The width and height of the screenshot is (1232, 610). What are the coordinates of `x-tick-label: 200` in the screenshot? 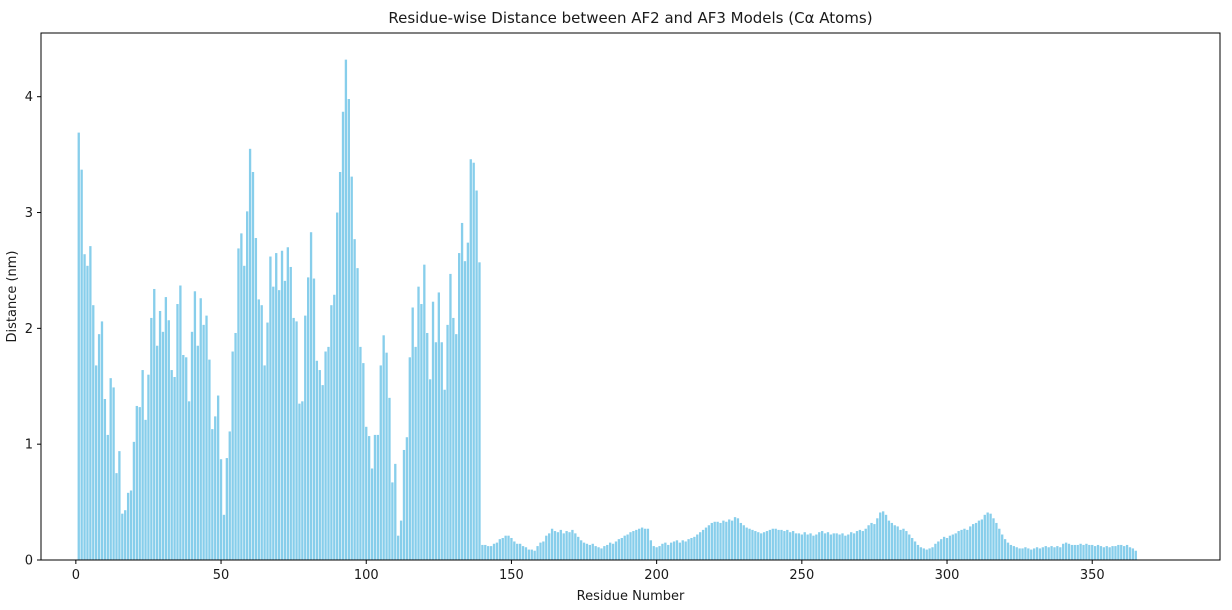 It's located at (656, 575).